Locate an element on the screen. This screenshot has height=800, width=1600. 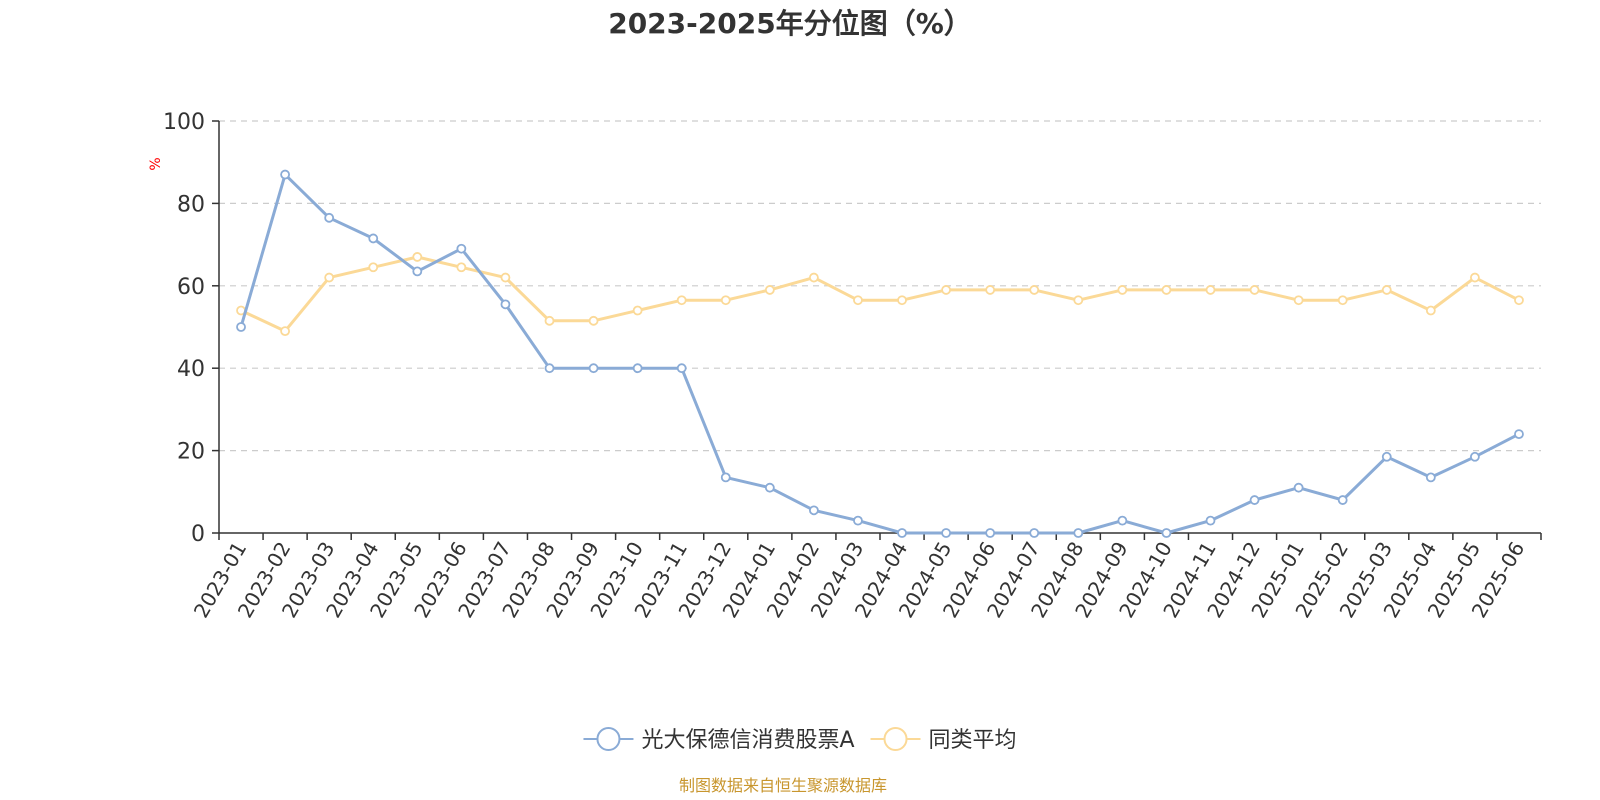
legend-item-0: 光大保德信消费股票A is located at coordinates (719, 740).